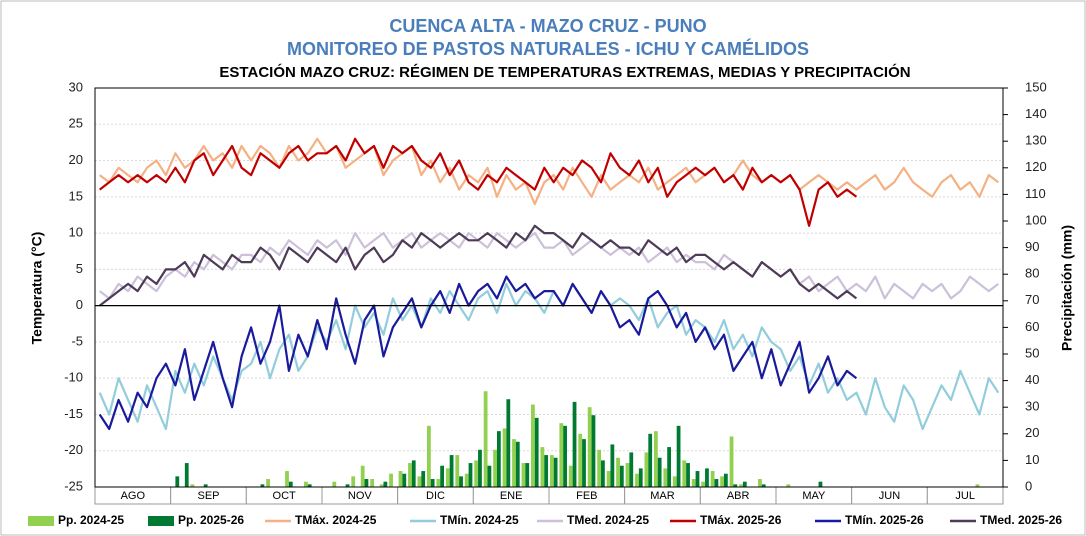  I want to click on x-tick-label: OCT, so click(285, 496).